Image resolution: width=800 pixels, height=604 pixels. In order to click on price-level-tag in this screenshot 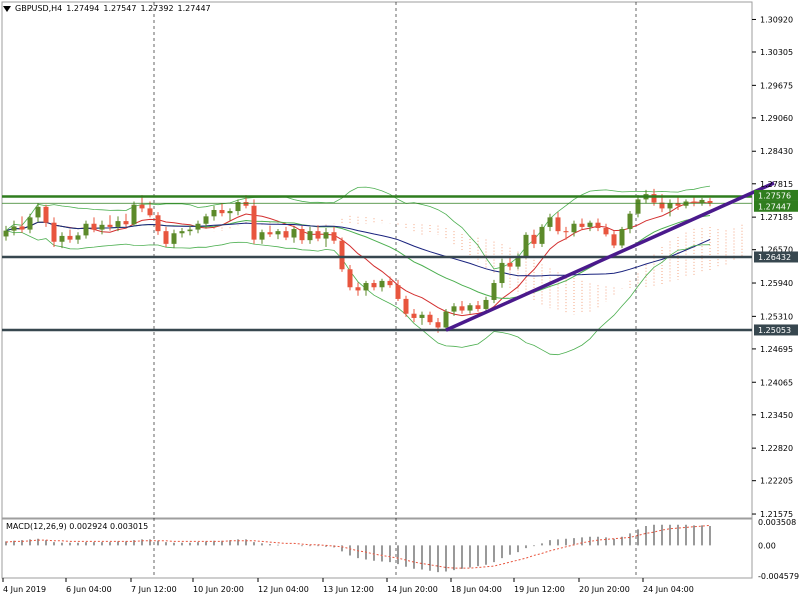, I will do `click(776, 257)`.